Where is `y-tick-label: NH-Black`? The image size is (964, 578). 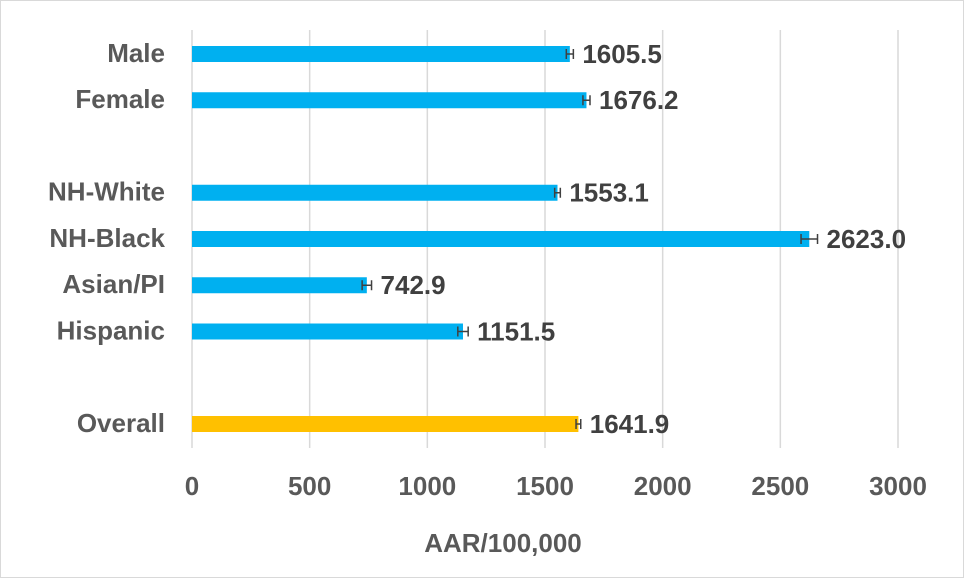 y-tick-label: NH-Black is located at coordinates (107, 238).